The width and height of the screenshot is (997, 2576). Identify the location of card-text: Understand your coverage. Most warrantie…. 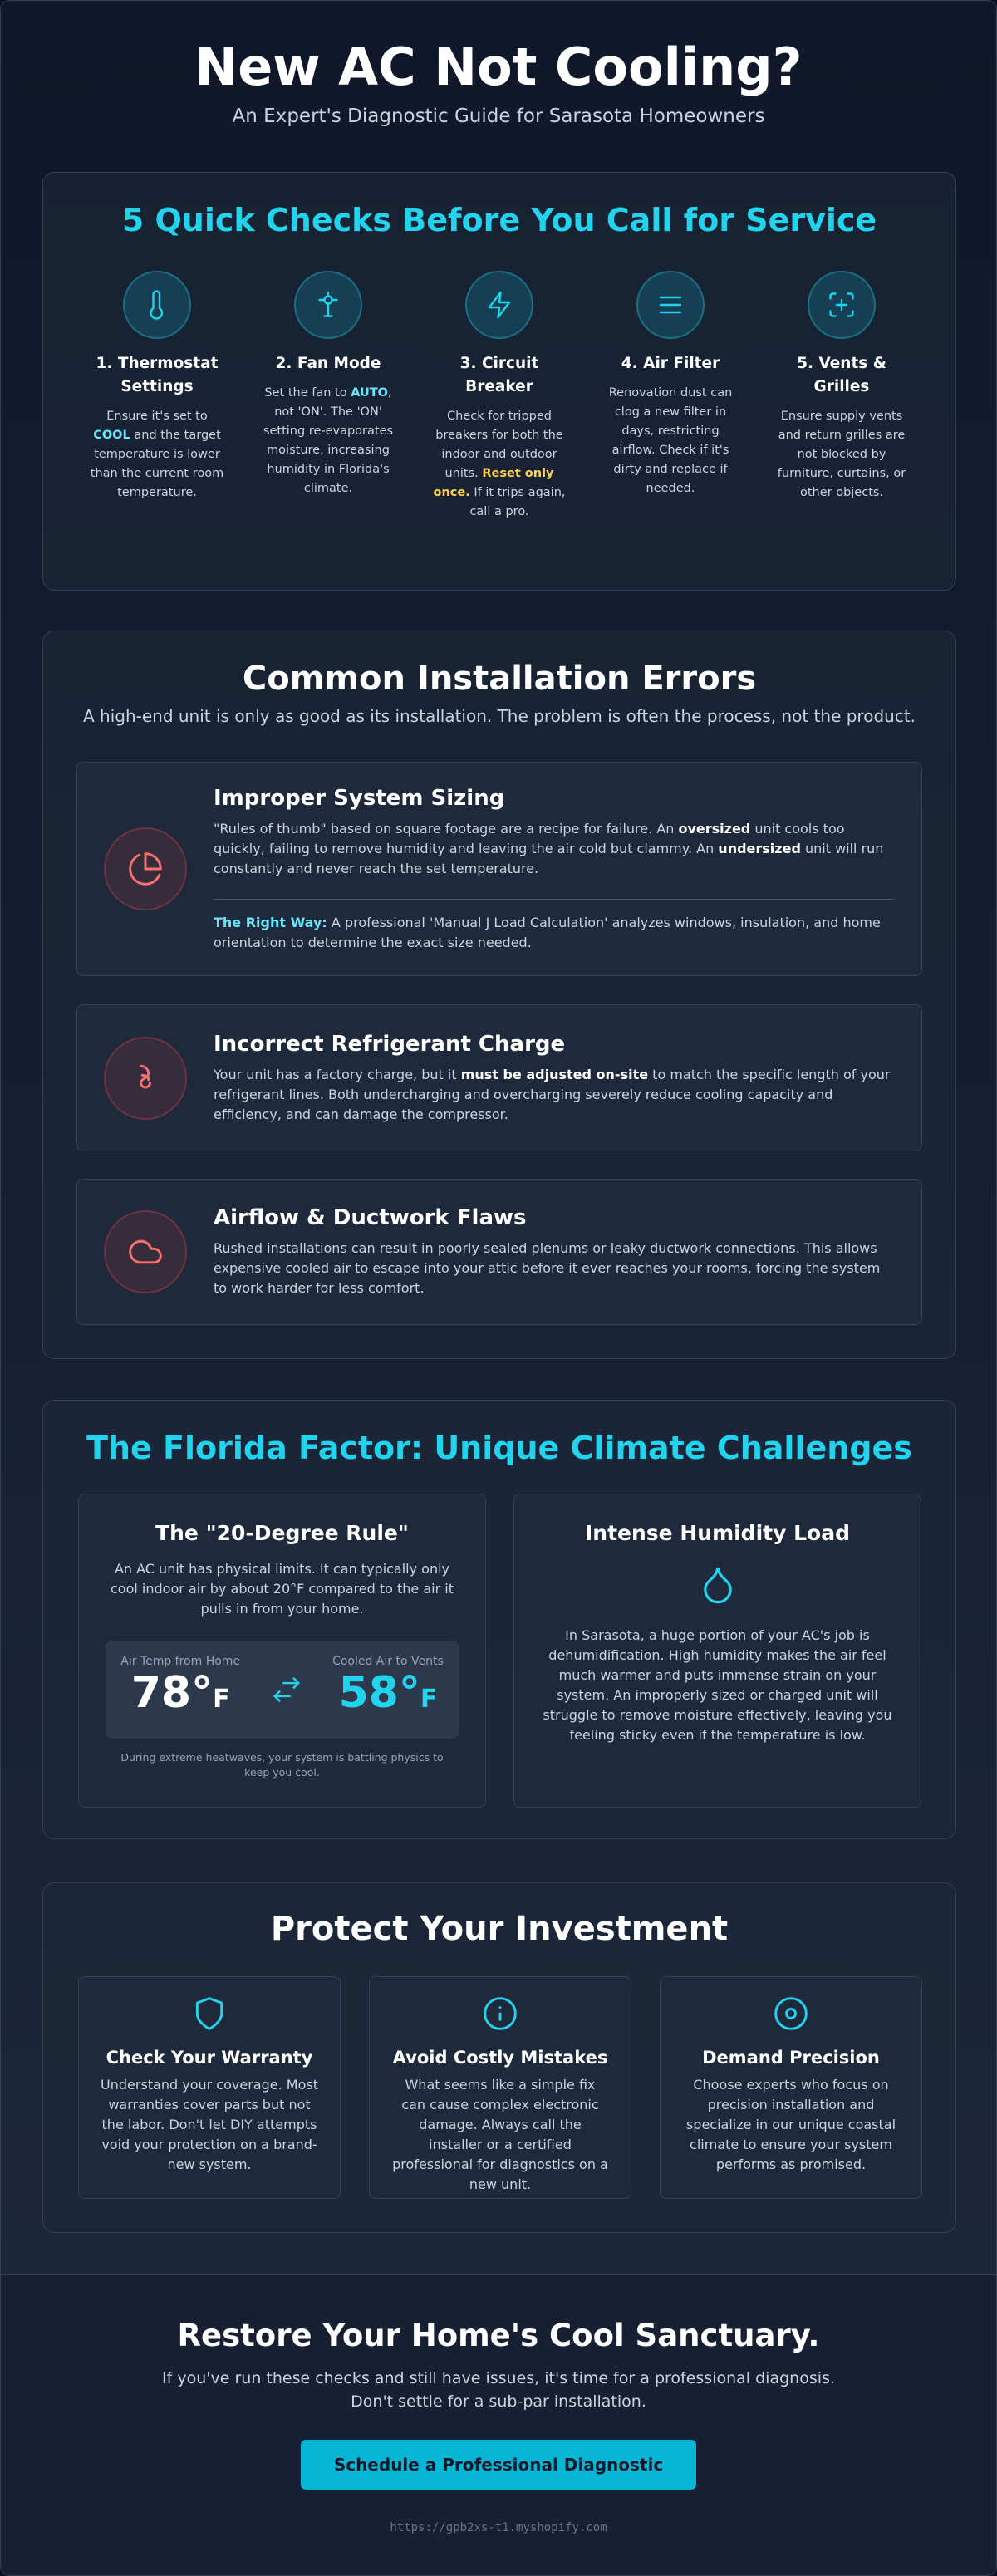
(209, 2124).